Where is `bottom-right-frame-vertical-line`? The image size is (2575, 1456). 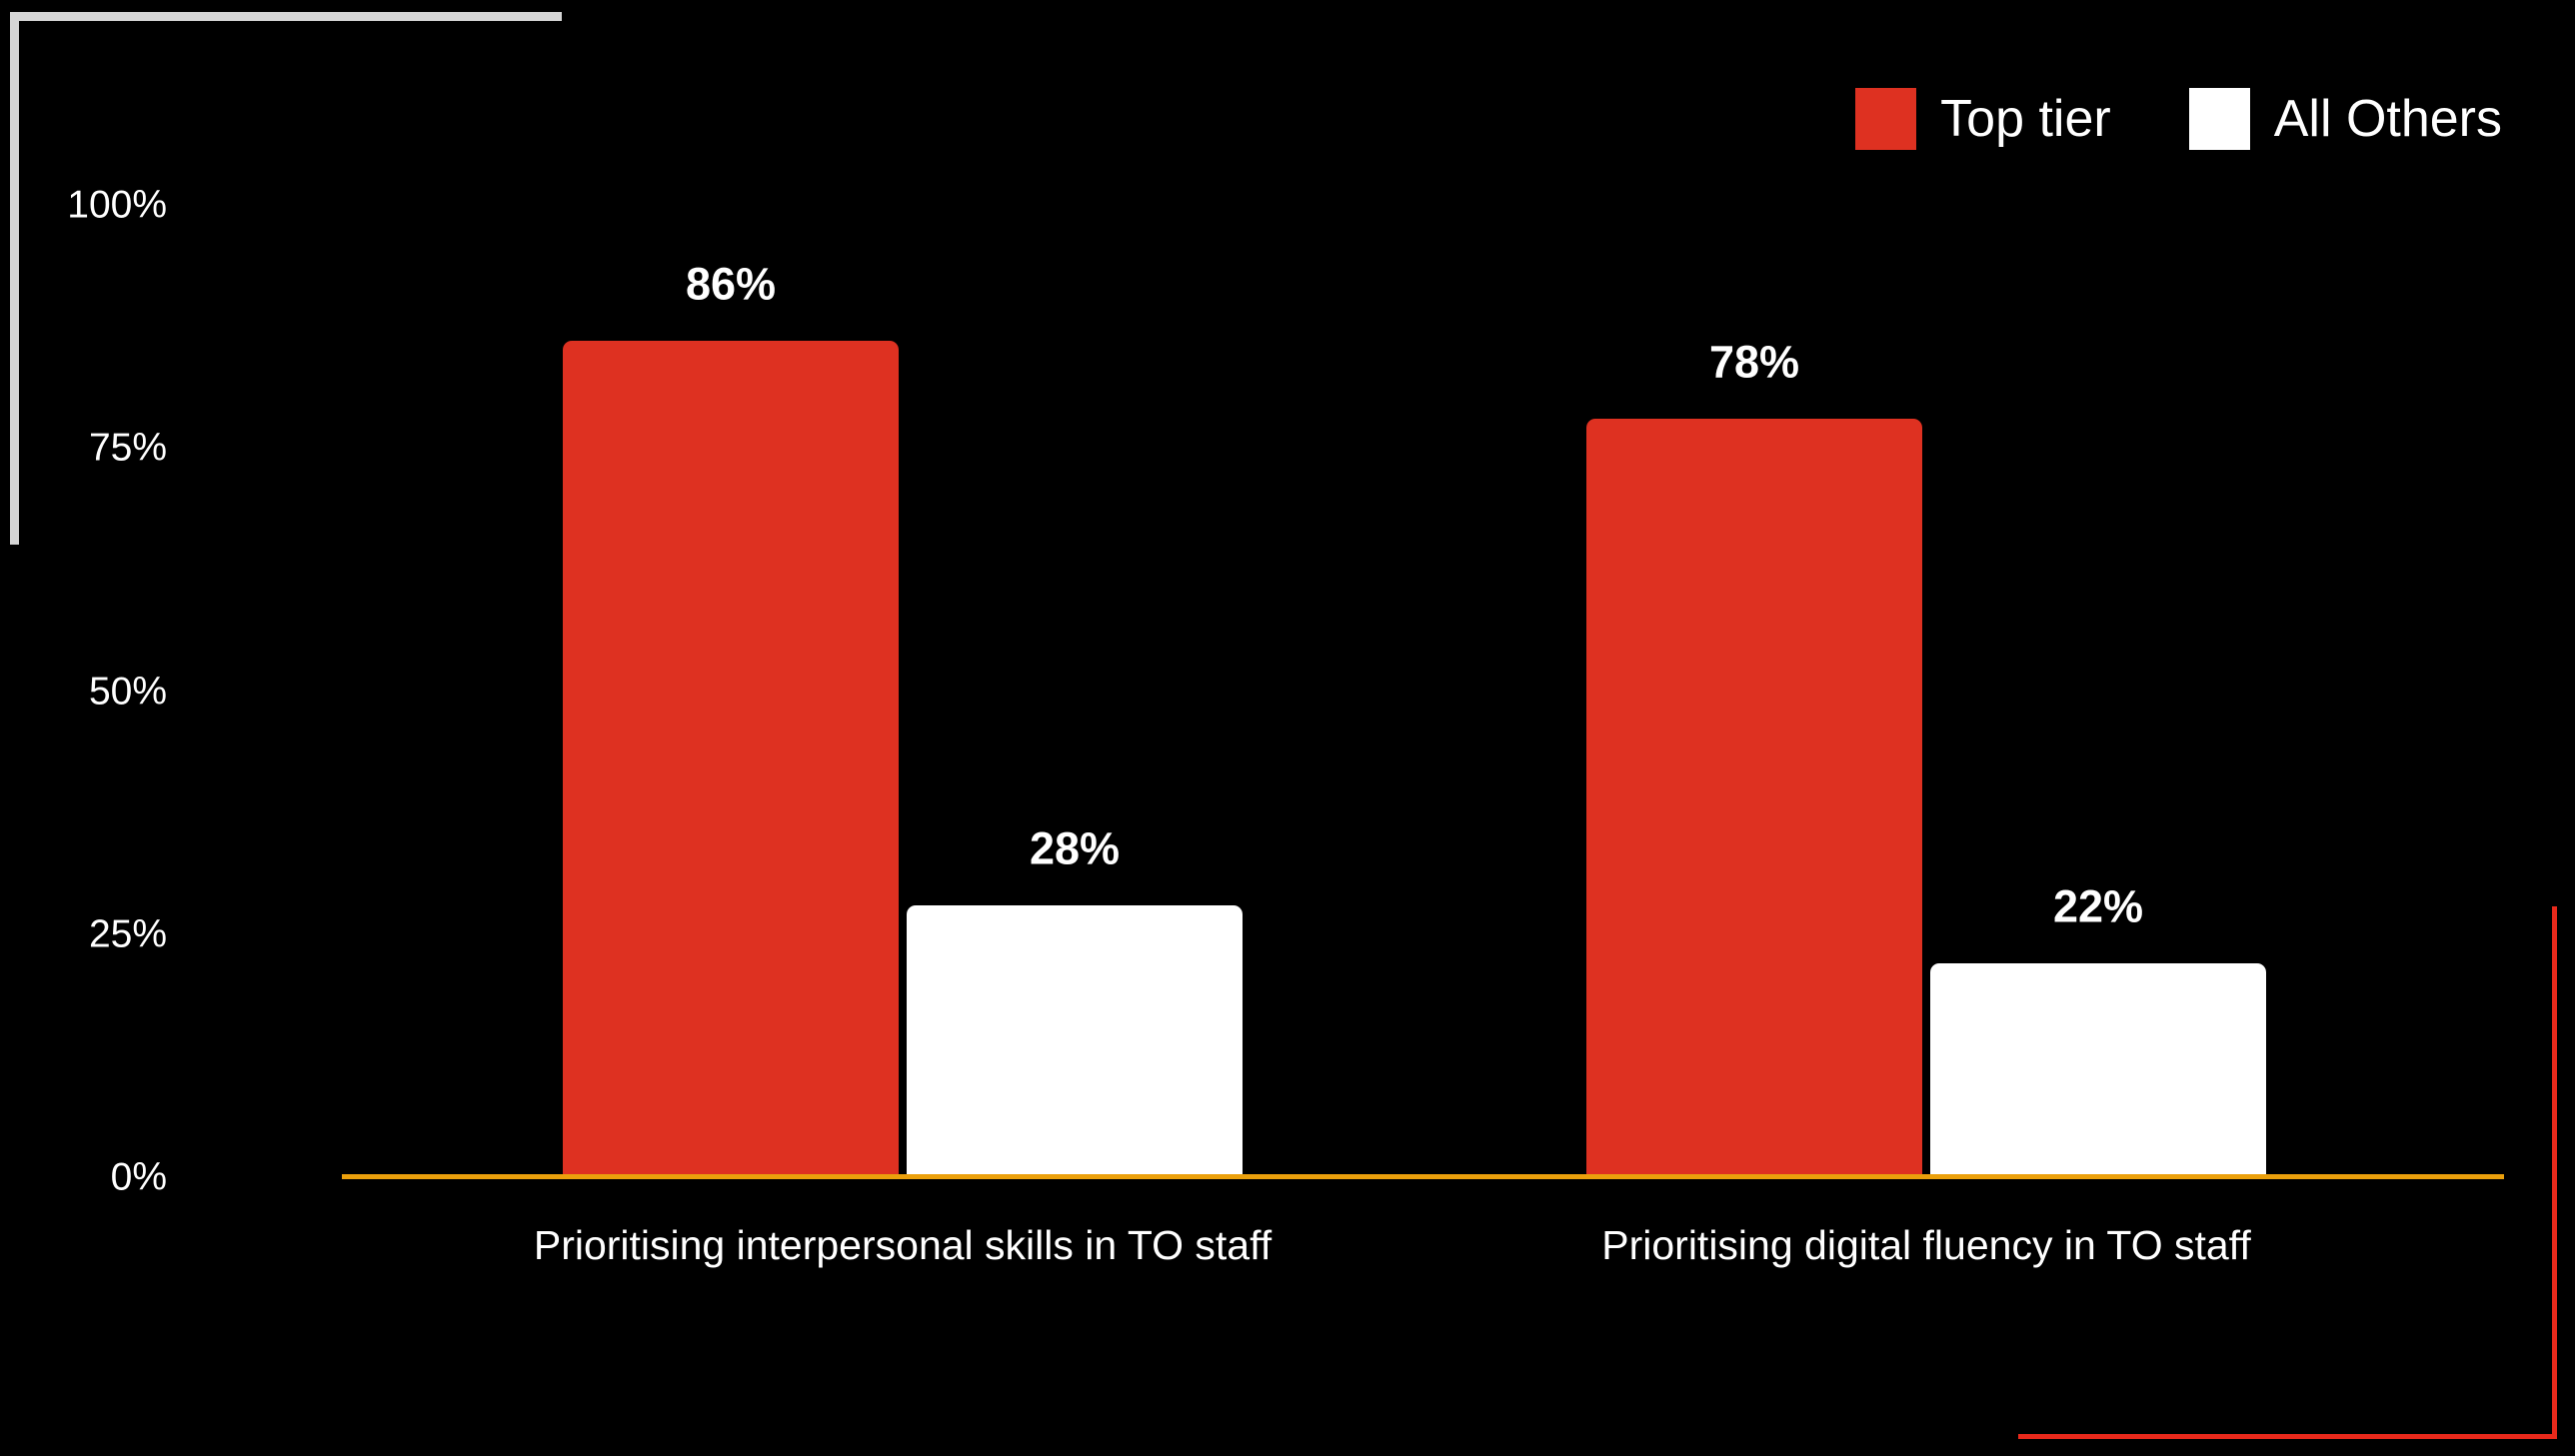 bottom-right-frame-vertical-line is located at coordinates (2554, 1172).